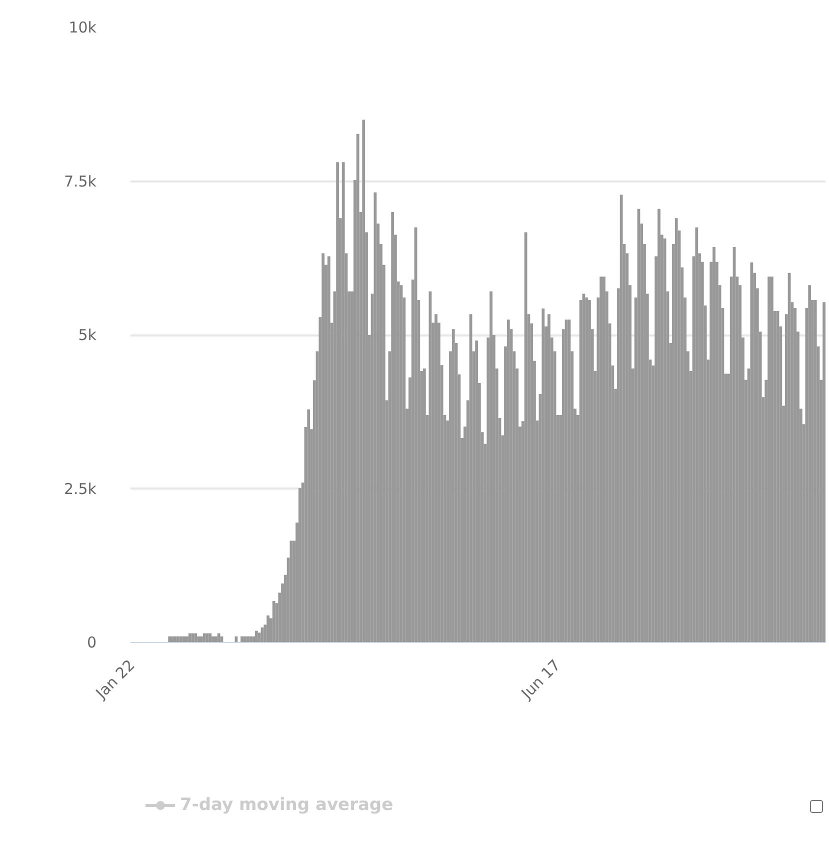 The width and height of the screenshot is (829, 865). Describe the element at coordinates (91, 643) in the screenshot. I see `y-tick-label: 0` at that location.